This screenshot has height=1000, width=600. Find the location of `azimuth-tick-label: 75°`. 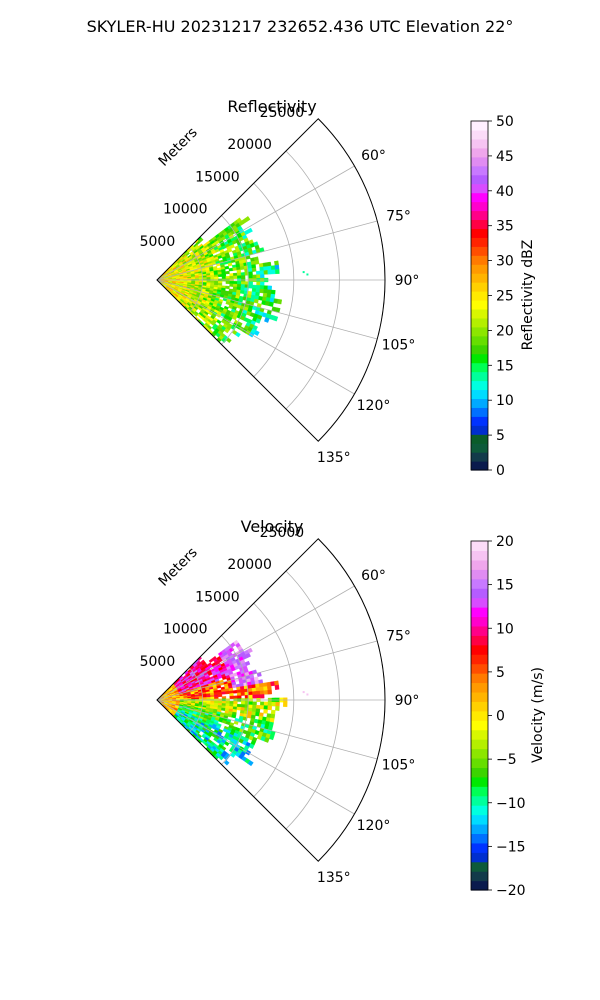

azimuth-tick-label: 75° is located at coordinates (398, 636).